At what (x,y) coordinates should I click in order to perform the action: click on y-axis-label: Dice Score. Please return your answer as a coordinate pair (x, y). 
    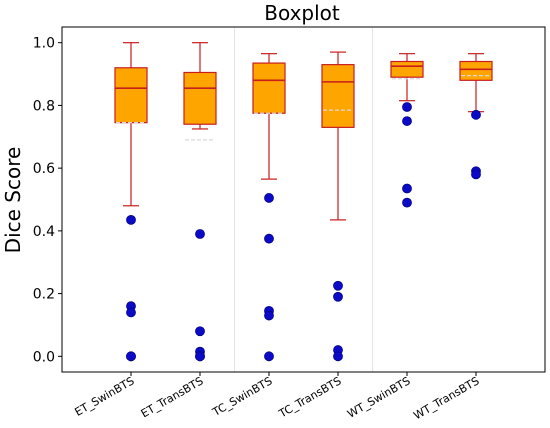
    Looking at the image, I should click on (13, 200).